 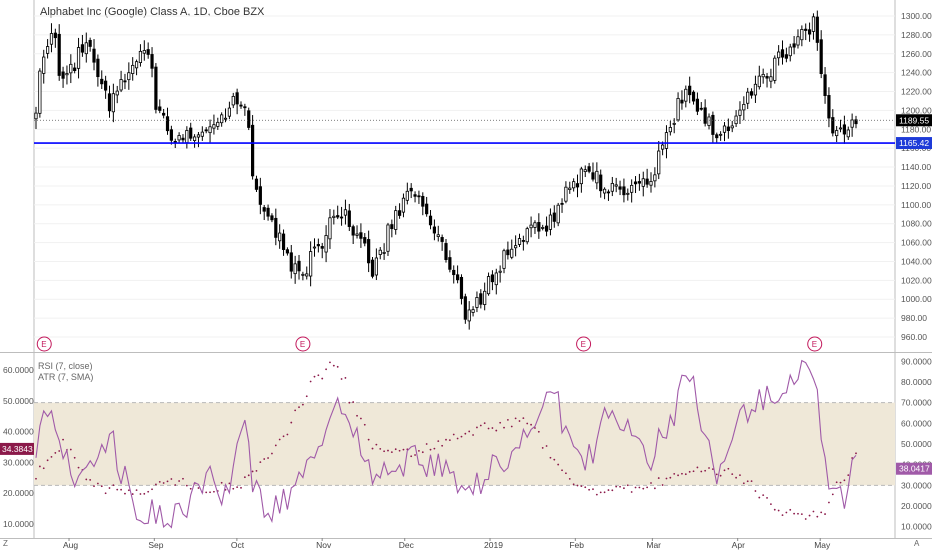 I want to click on price-tick-label: 1240.00, so click(x=916, y=73).